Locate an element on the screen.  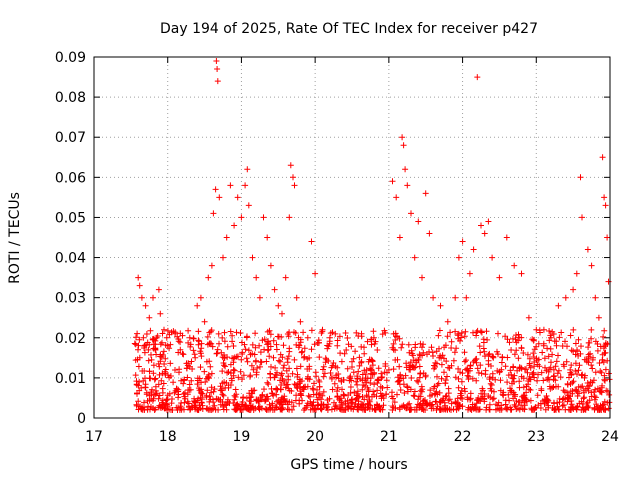
x-tick-label: 21 is located at coordinates (389, 437).